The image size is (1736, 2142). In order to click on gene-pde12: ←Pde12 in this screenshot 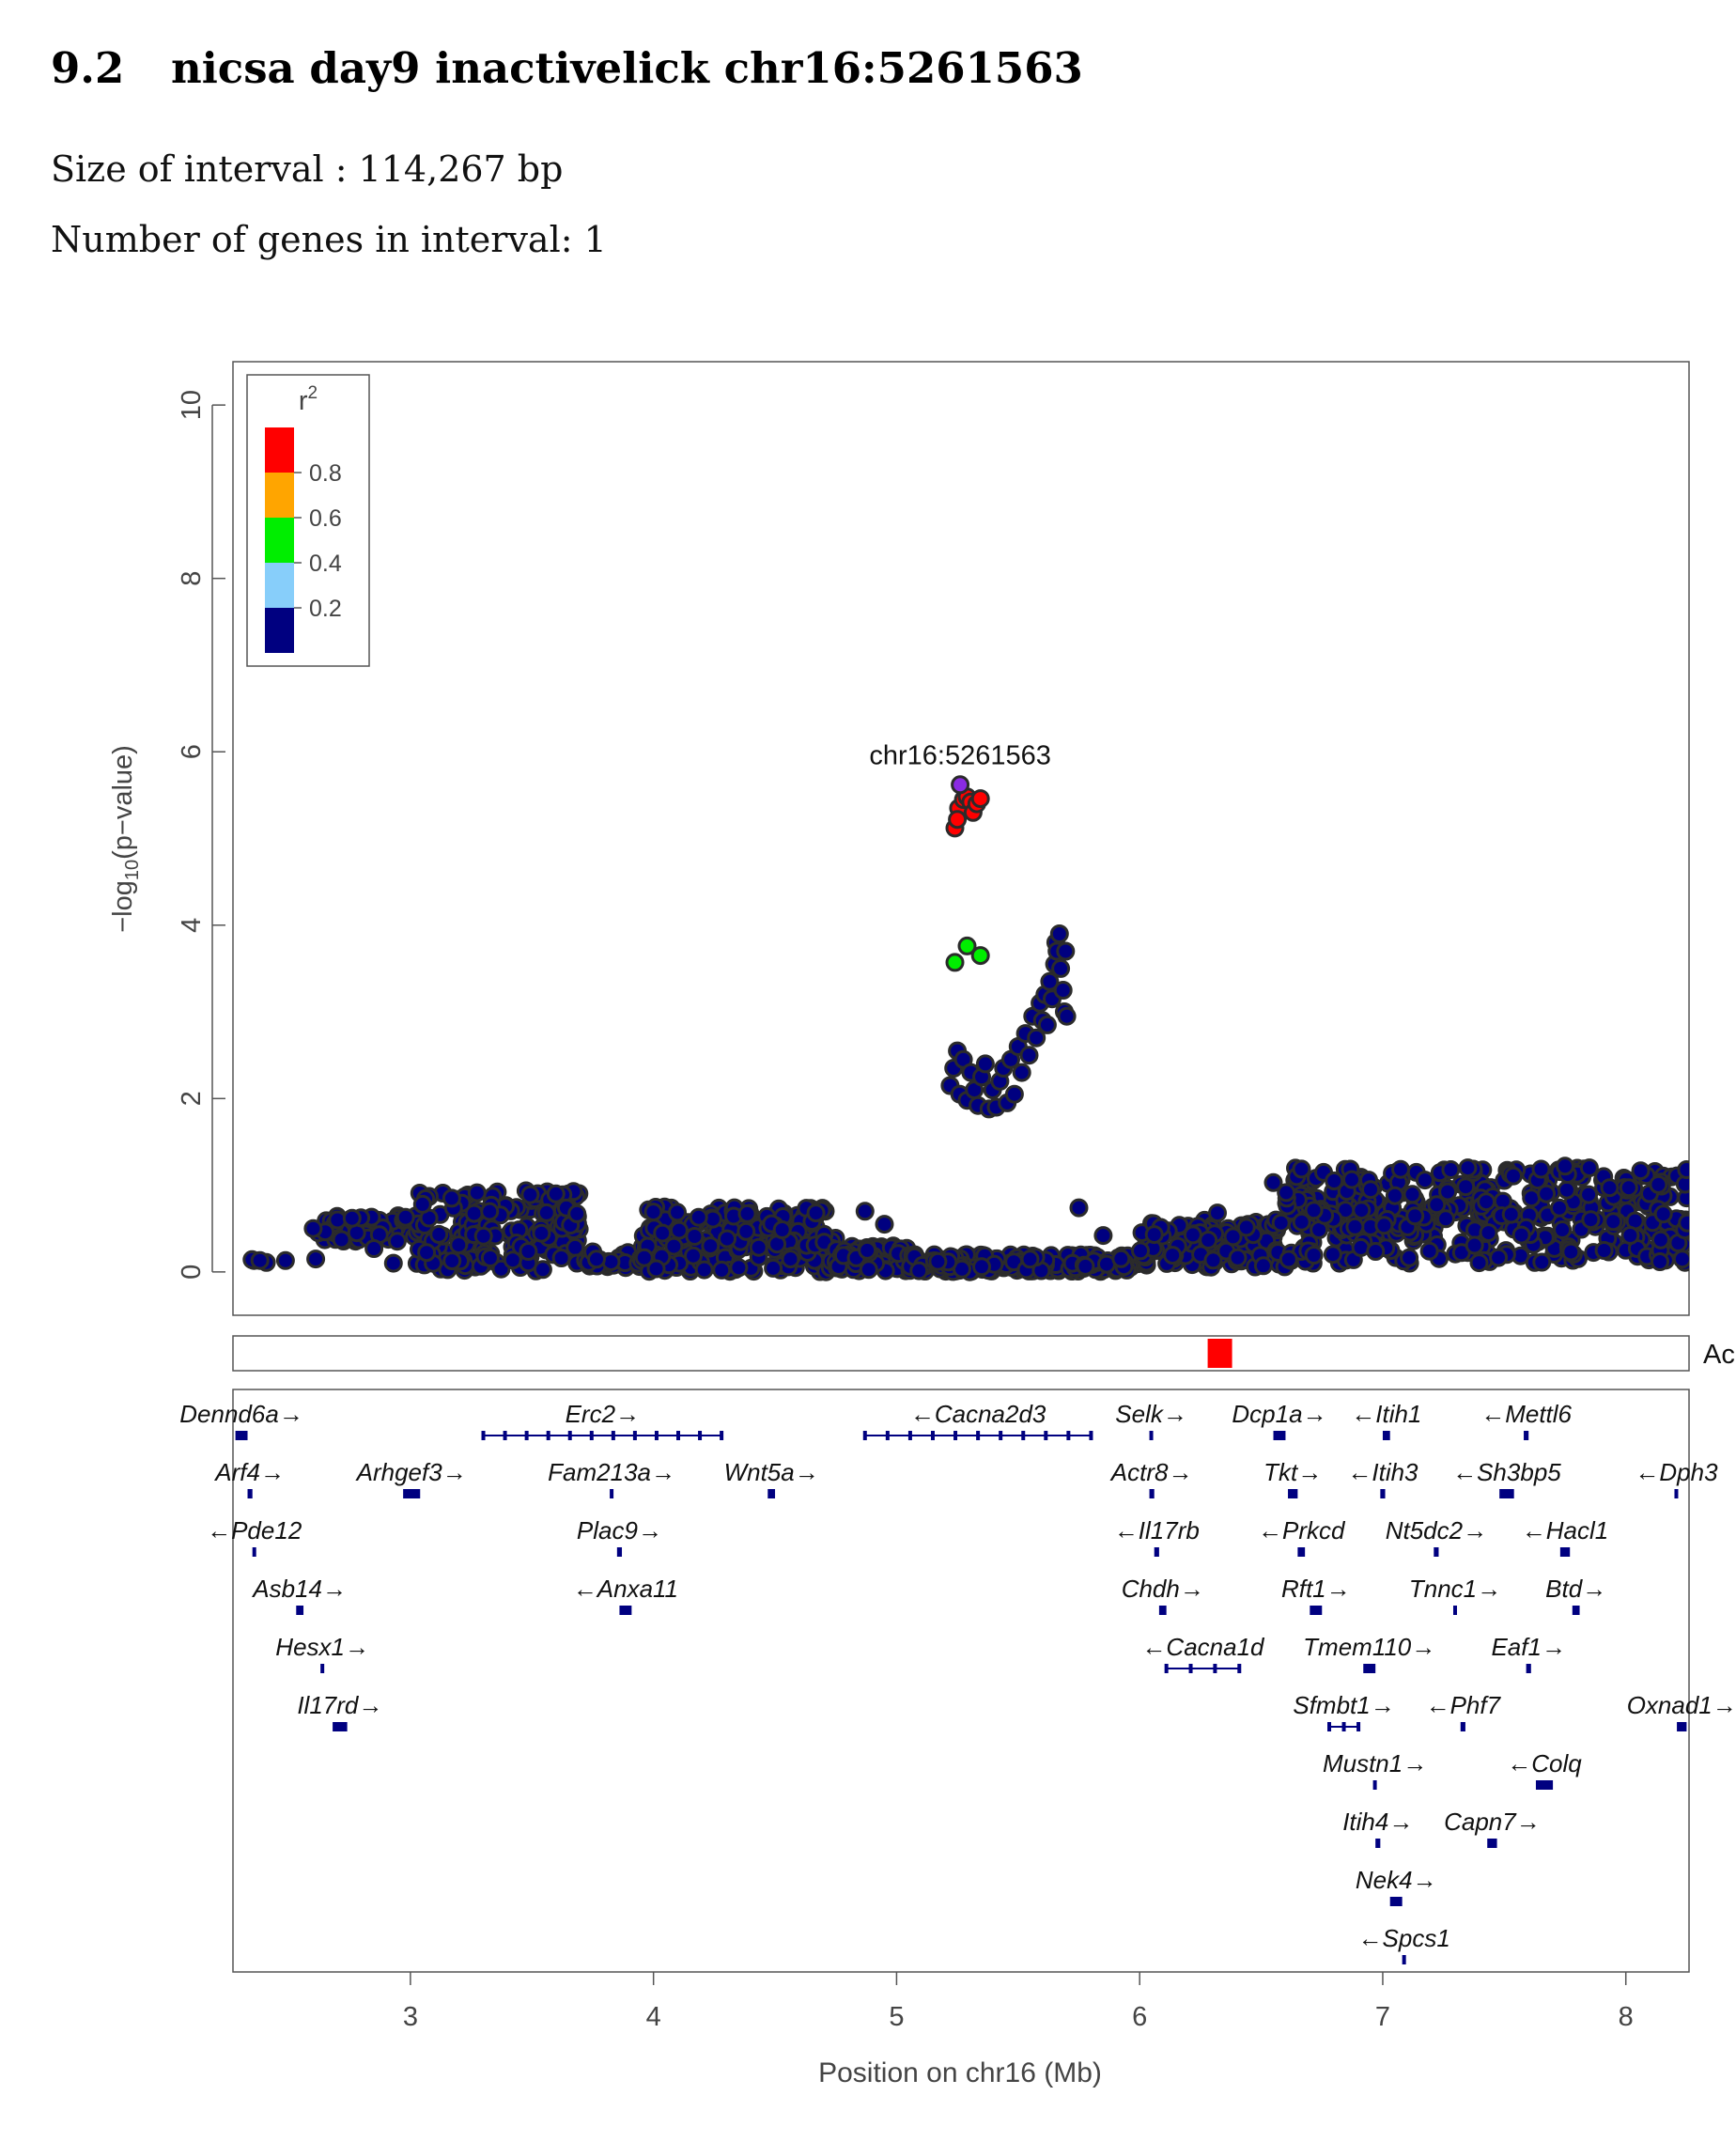, I will do `click(254, 1536)`.